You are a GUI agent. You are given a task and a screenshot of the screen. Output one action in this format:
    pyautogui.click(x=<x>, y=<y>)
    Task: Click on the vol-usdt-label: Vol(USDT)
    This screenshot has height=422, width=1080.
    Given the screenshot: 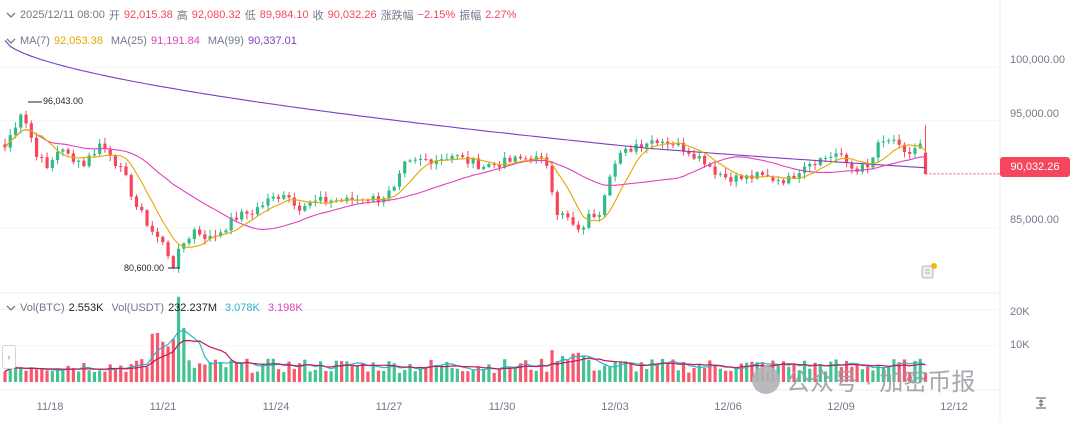 What is the action you would take?
    pyautogui.click(x=138, y=308)
    